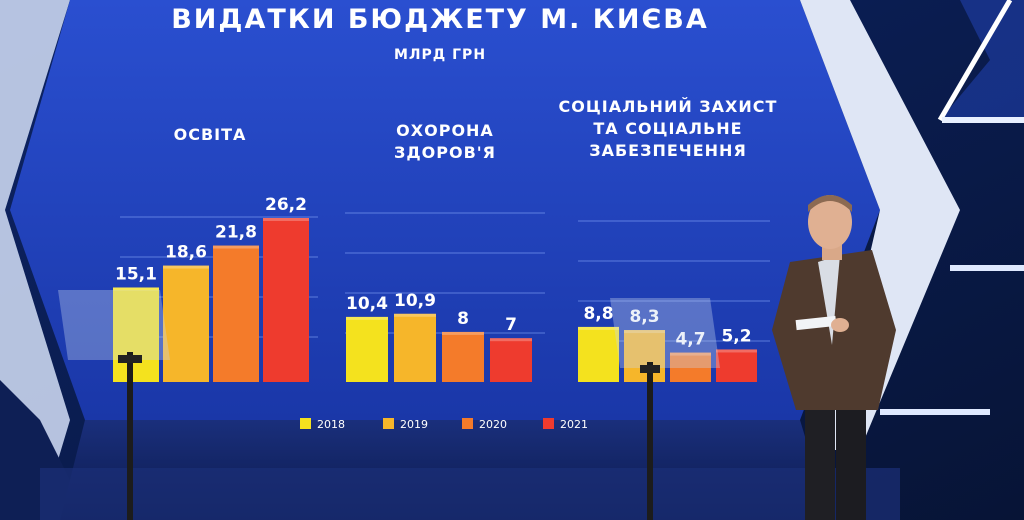  Describe the element at coordinates (415, 301) in the screenshot. I see `data-label: 10,9` at that location.